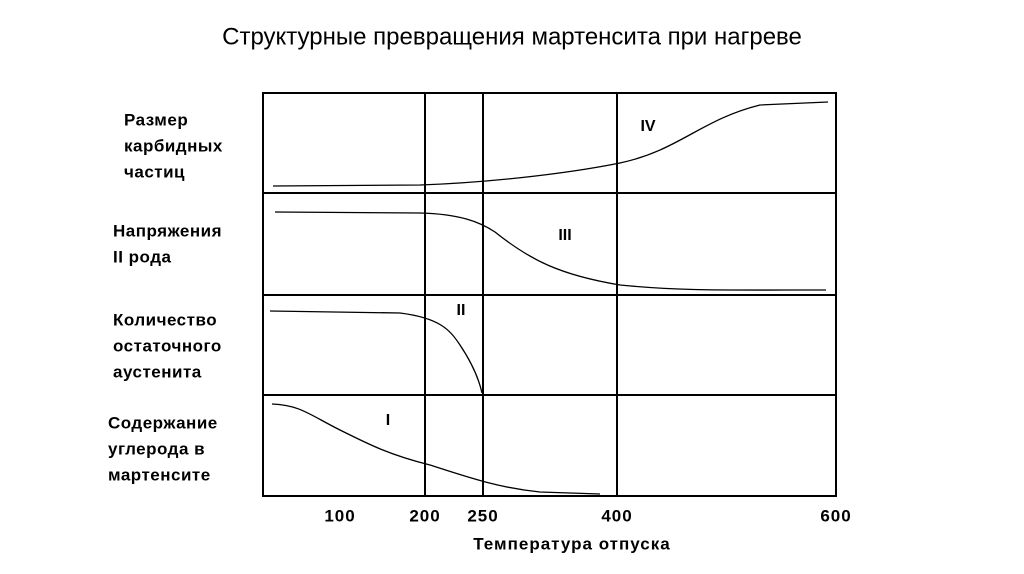  What do you see at coordinates (424, 515) in the screenshot?
I see `x-tick-label: 200` at bounding box center [424, 515].